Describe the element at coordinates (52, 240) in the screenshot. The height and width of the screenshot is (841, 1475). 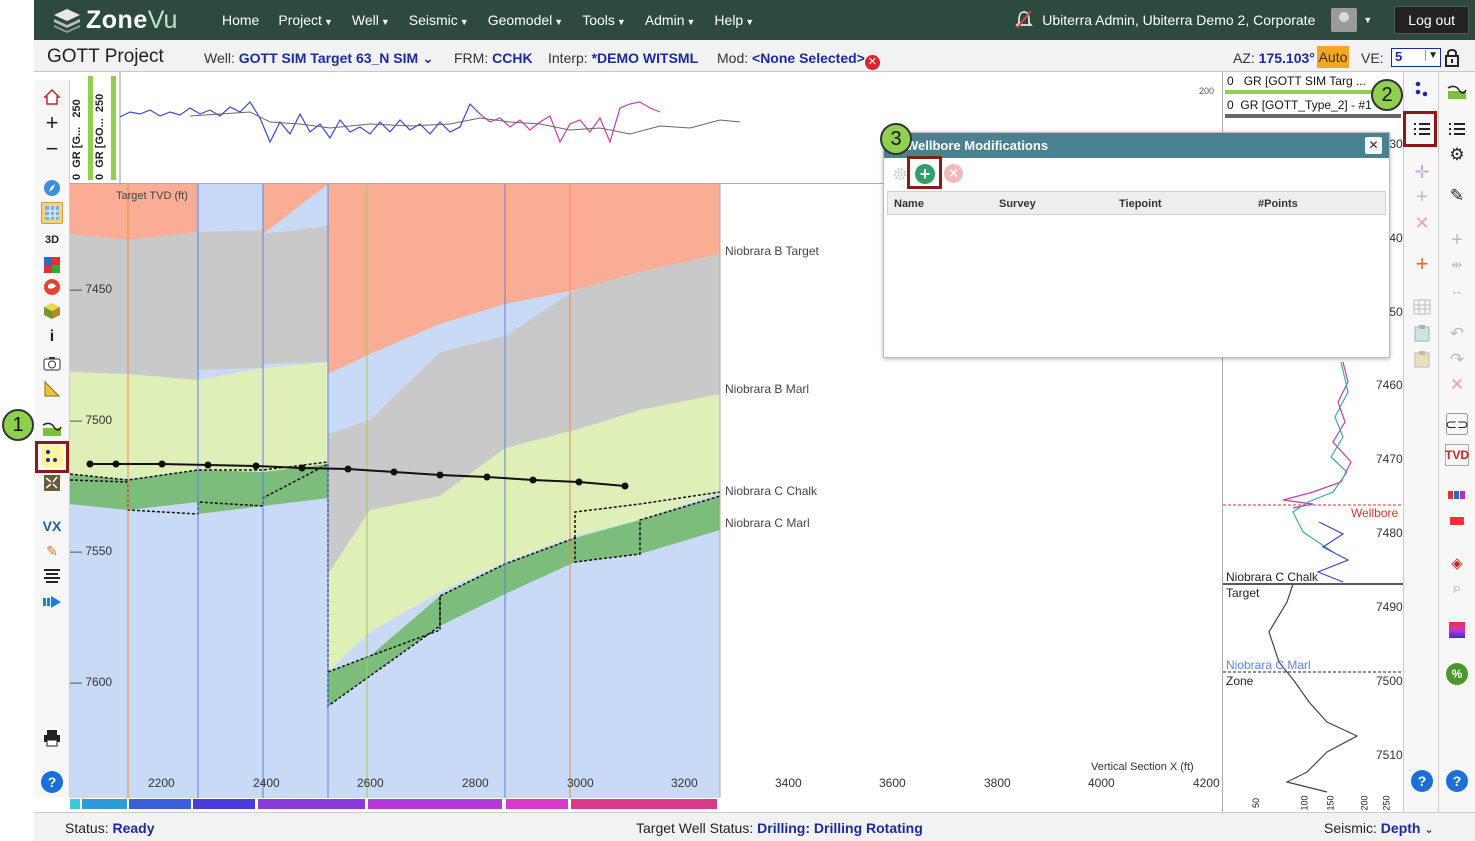
I see `3d-icon: 3D` at that location.